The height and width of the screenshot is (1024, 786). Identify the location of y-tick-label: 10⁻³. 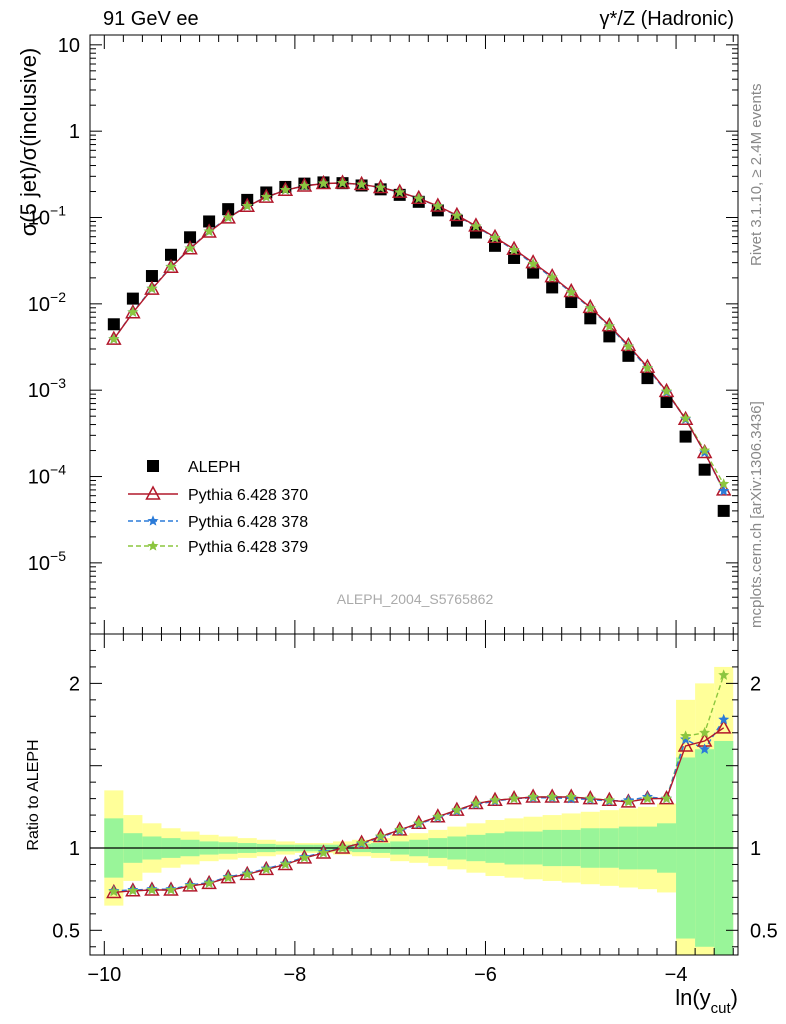
(47, 388).